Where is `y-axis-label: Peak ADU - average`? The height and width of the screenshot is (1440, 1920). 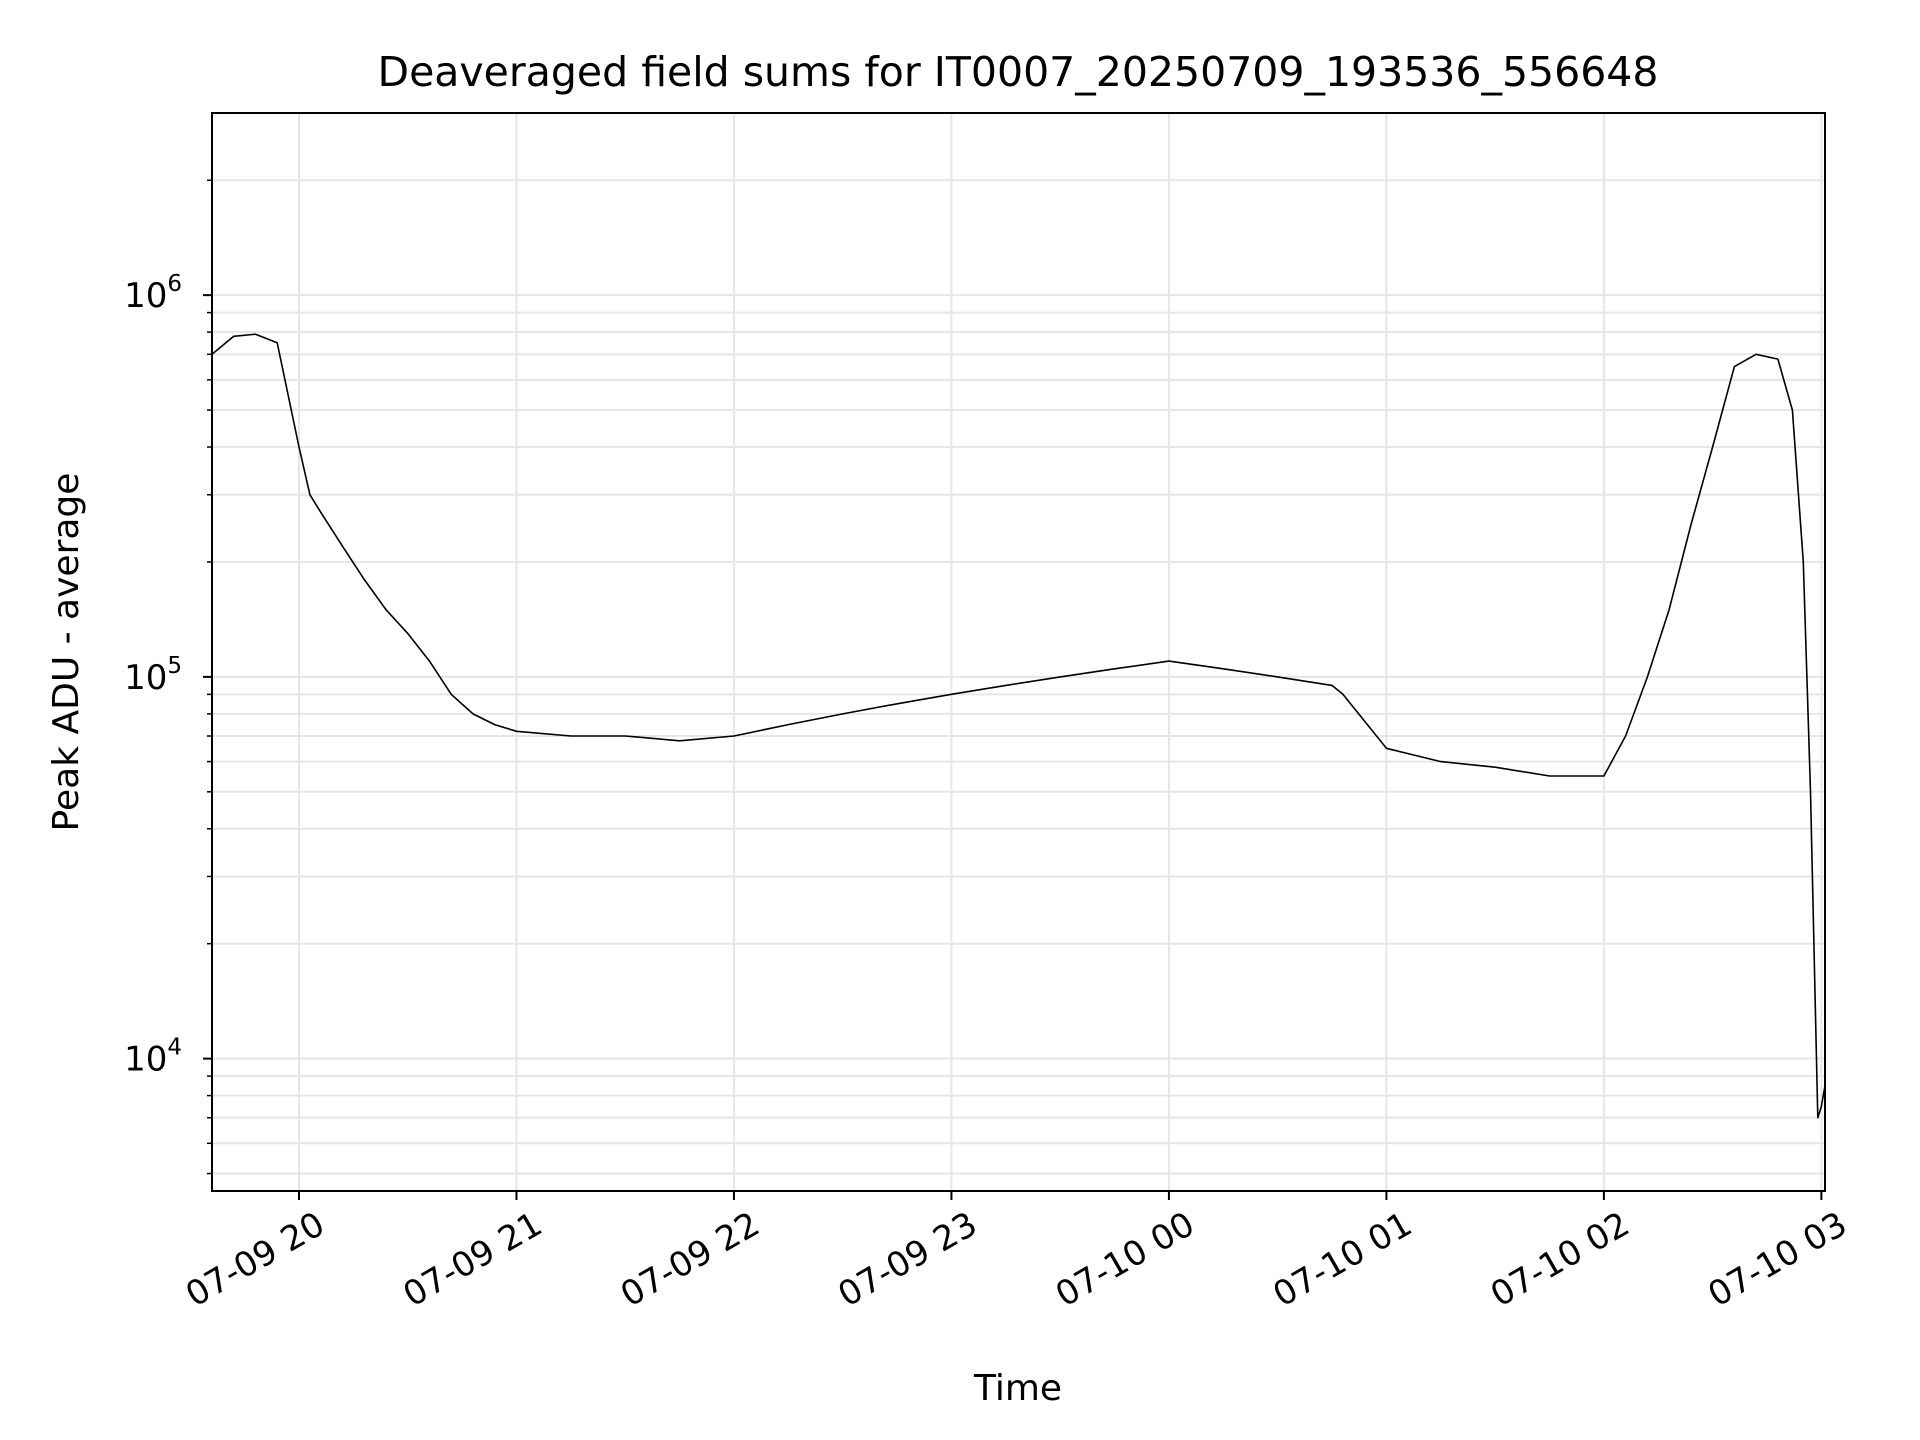 y-axis-label: Peak ADU - average is located at coordinates (66, 652).